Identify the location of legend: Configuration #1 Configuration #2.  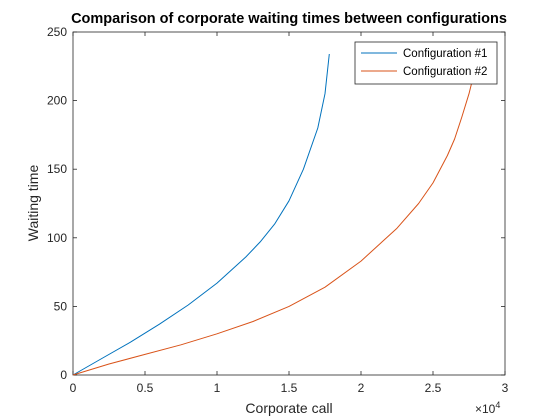
(426, 63).